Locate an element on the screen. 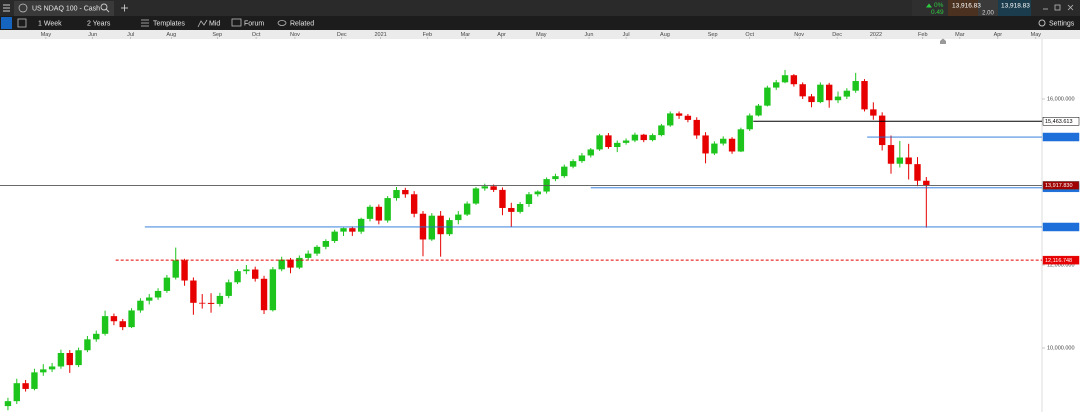 This screenshot has width=1080, height=412. templates: Templates is located at coordinates (169, 23).